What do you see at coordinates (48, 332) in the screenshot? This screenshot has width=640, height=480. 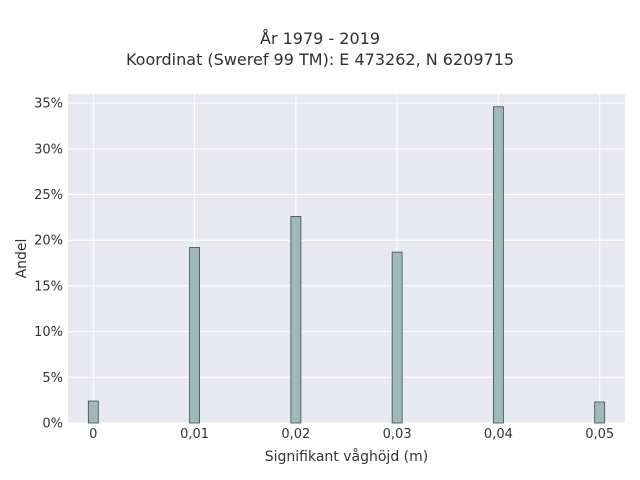 I see `y-tick-label: 10%` at bounding box center [48, 332].